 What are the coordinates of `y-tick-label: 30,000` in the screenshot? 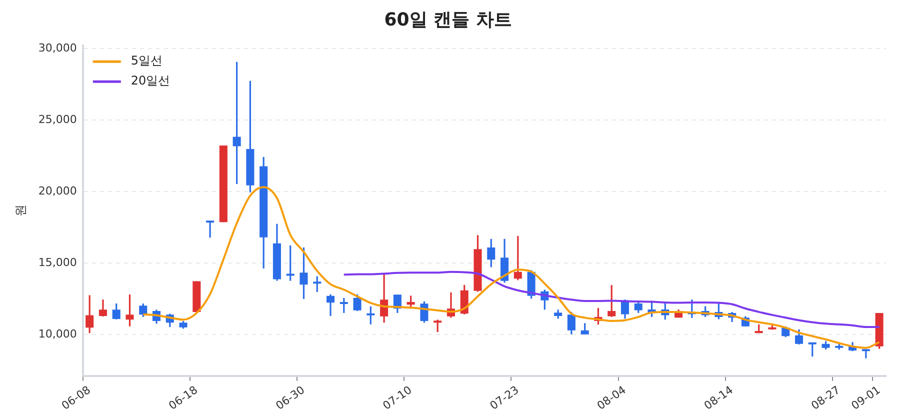 It's located at (57, 47).